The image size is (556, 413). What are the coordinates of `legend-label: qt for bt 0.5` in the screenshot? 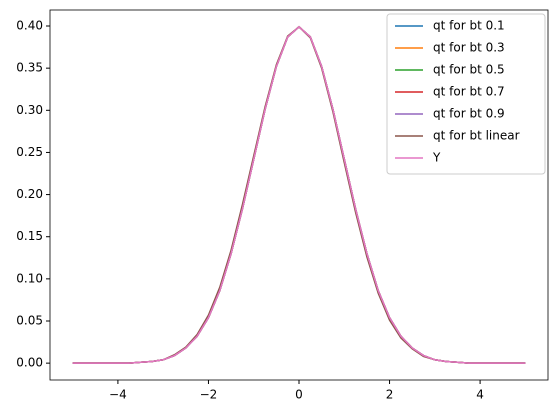 It's located at (469, 70).